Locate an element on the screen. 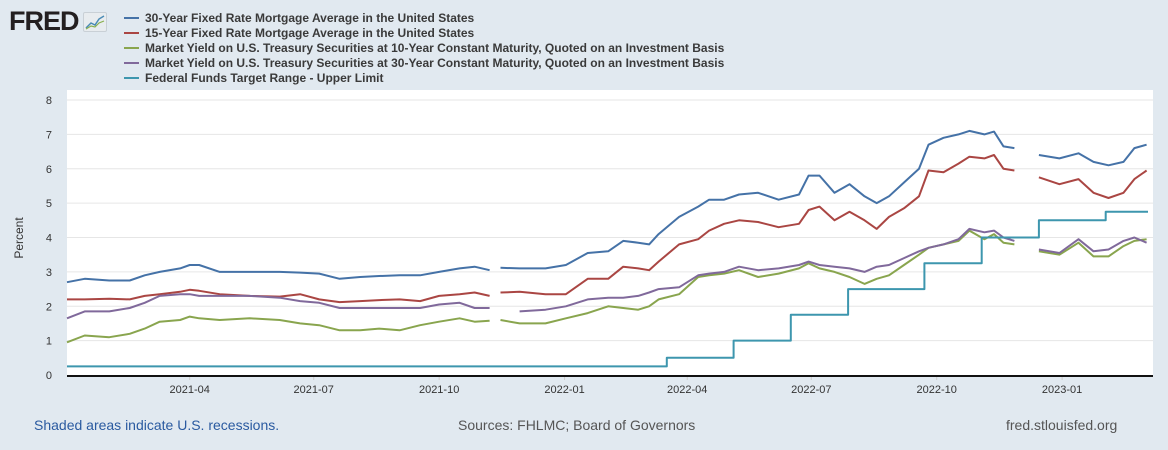 Image resolution: width=1168 pixels, height=450 pixels. chart-logo-icon is located at coordinates (94, 21).